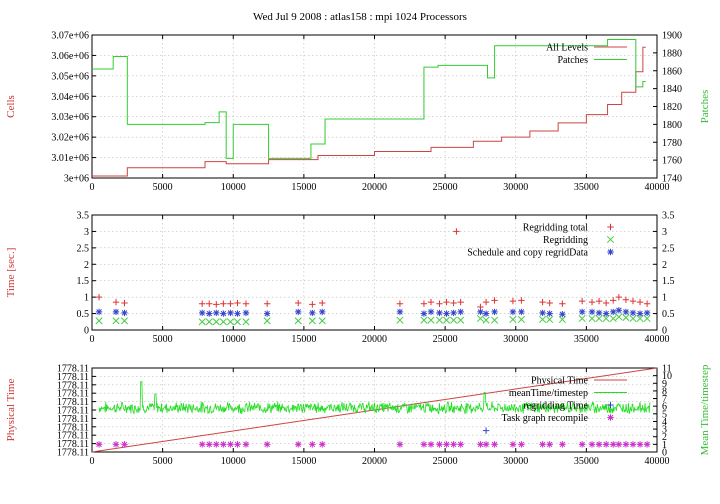  Describe the element at coordinates (586, 339) in the screenshot. I see `x-tick-label: 35000` at that location.